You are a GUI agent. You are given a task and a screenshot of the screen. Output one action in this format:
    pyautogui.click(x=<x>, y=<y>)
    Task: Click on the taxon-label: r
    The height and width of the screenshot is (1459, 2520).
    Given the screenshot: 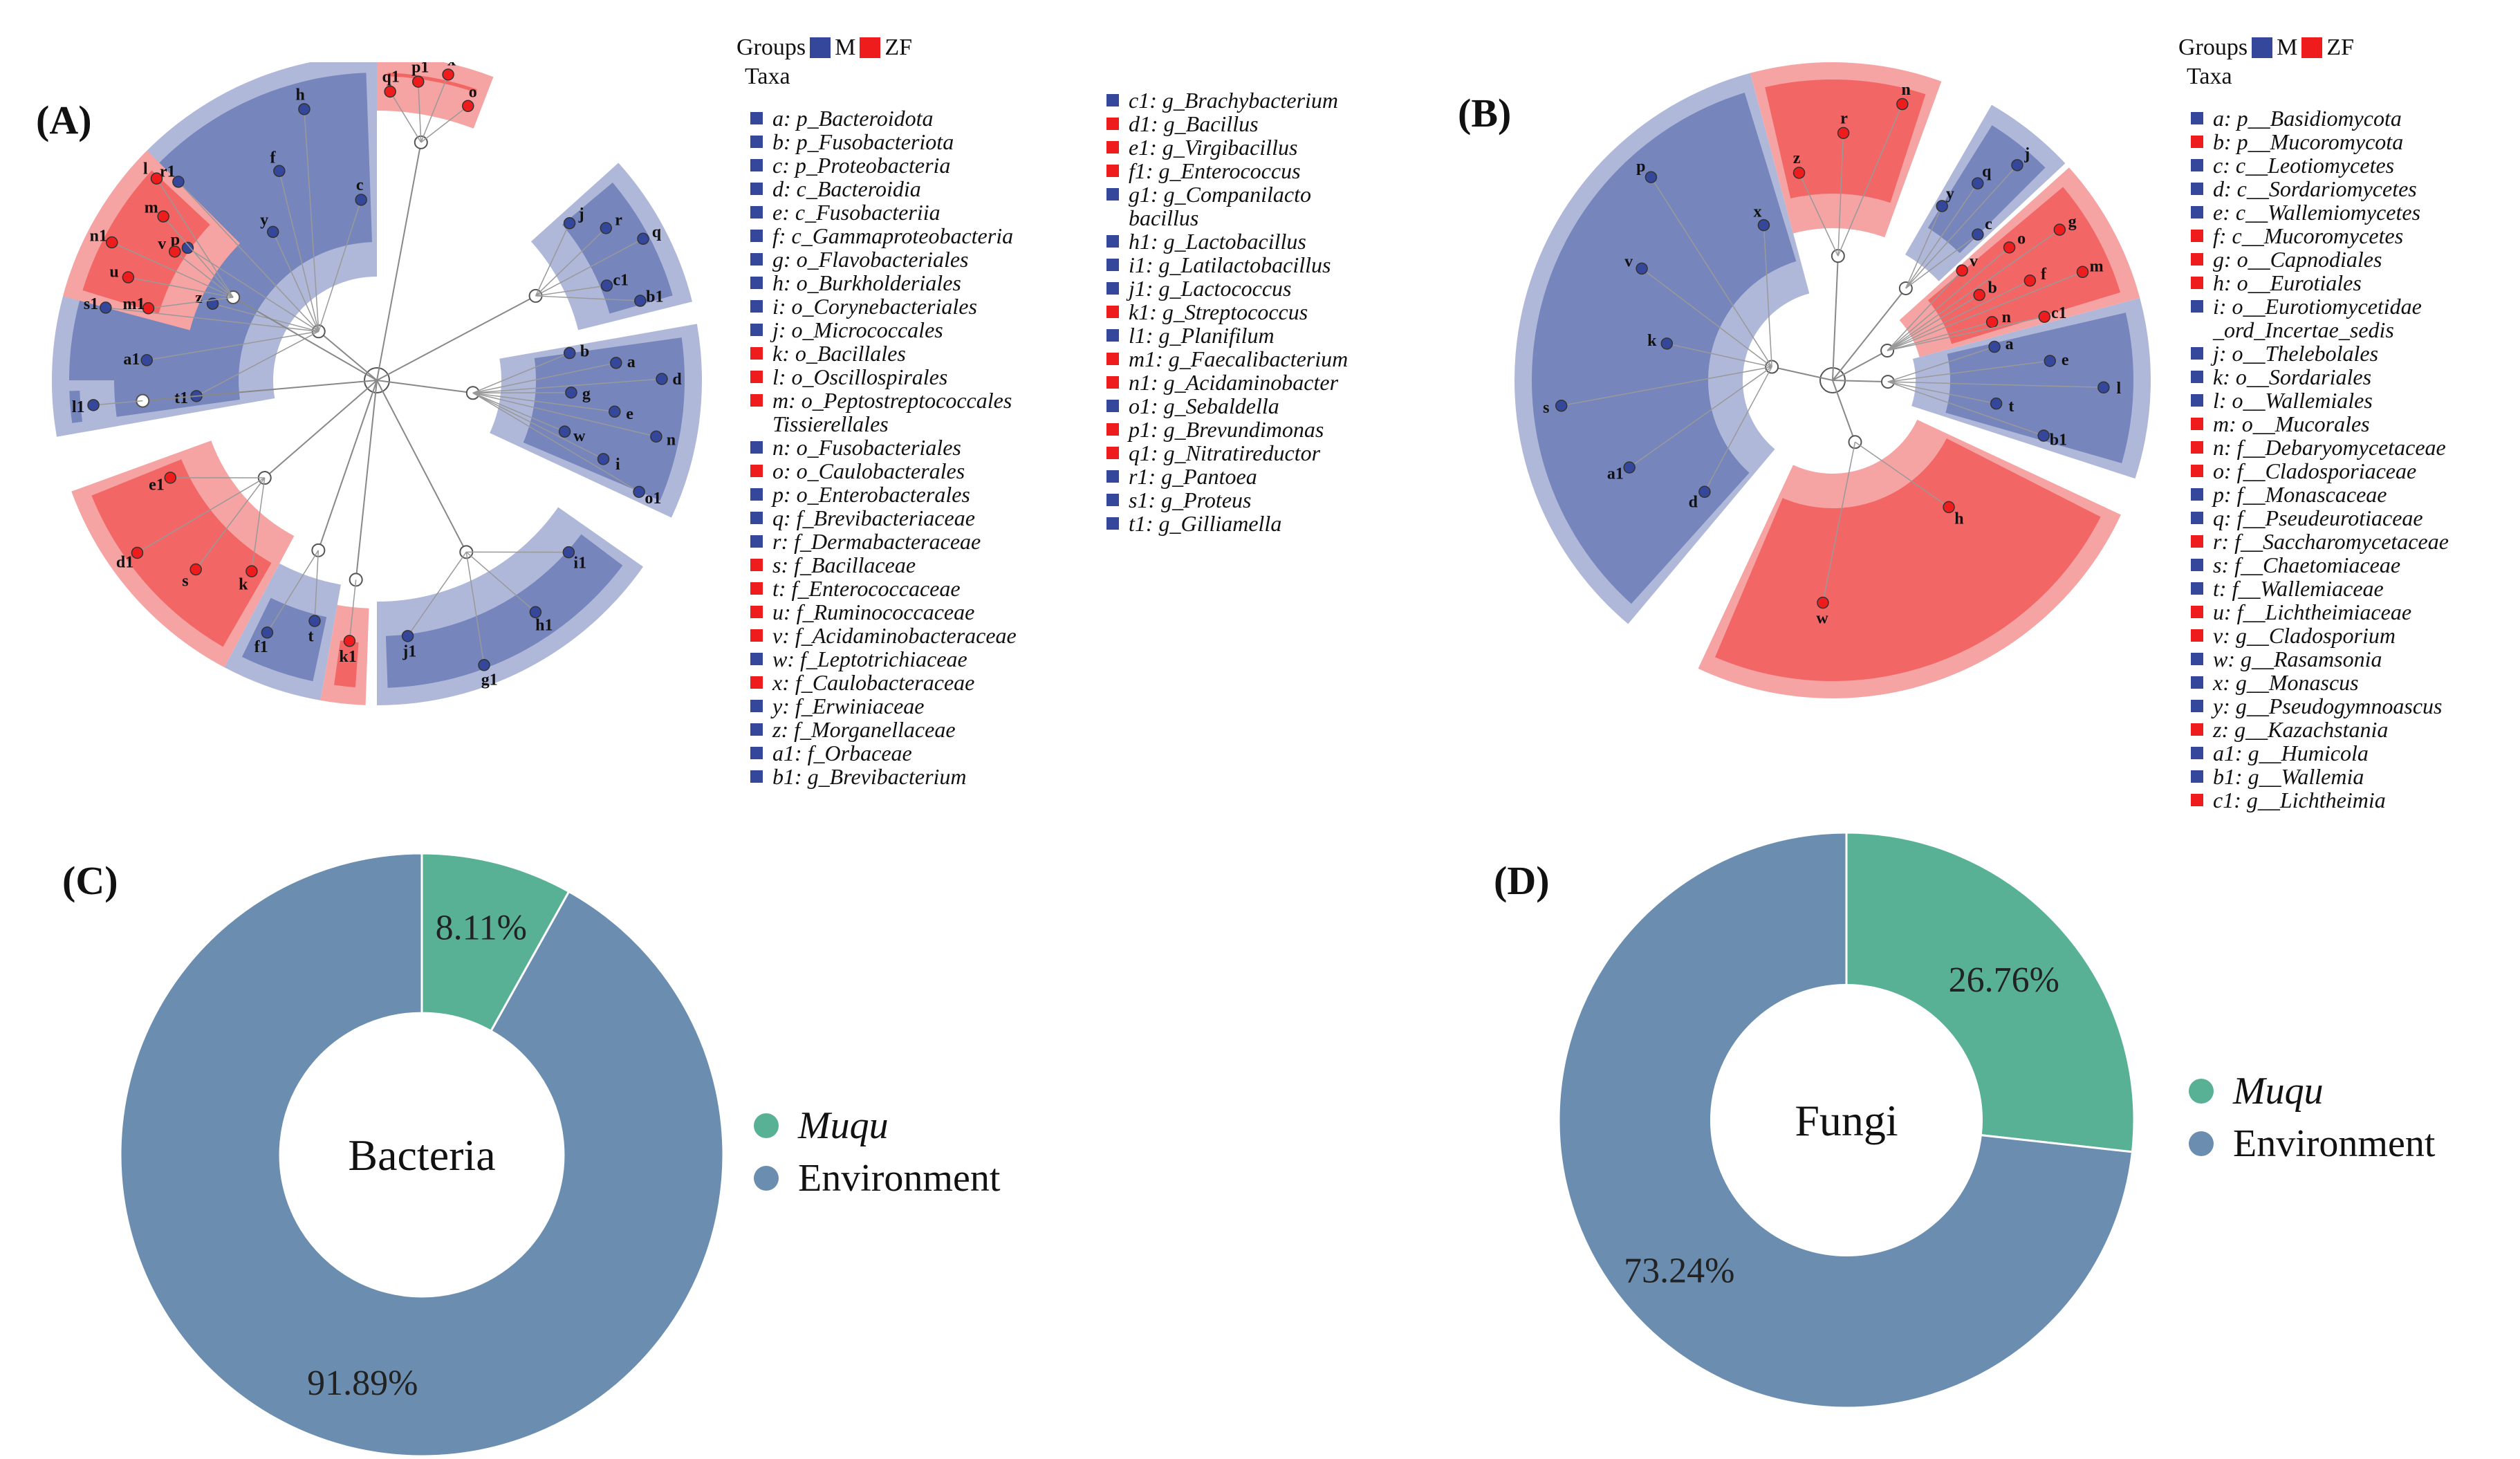 What is the action you would take?
    pyautogui.click(x=618, y=221)
    